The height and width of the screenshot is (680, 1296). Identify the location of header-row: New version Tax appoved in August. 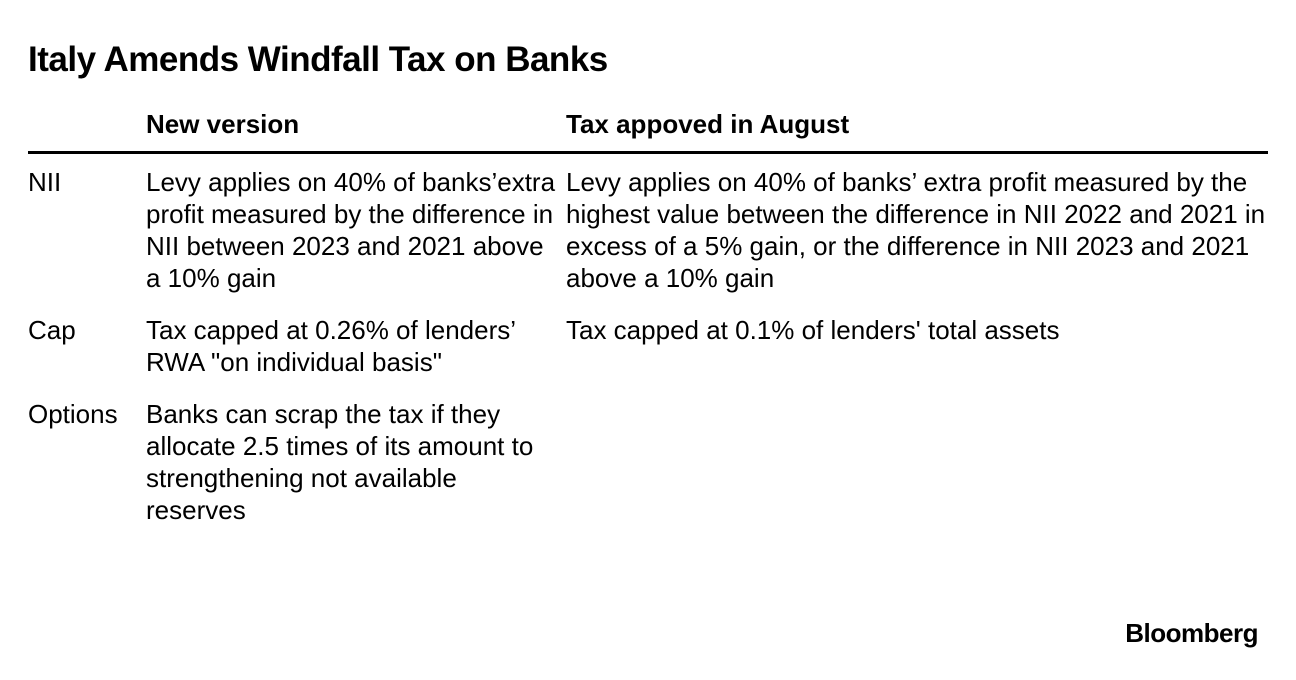
(648, 130).